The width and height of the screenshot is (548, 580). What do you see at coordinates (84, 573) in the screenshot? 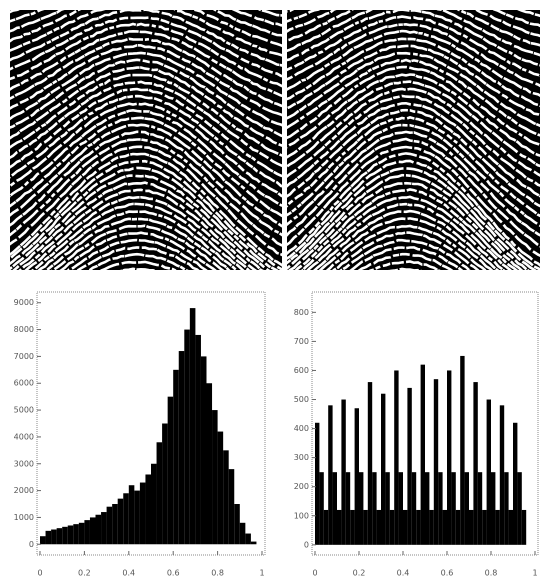
I see `x-tick-label: 0.2` at bounding box center [84, 573].